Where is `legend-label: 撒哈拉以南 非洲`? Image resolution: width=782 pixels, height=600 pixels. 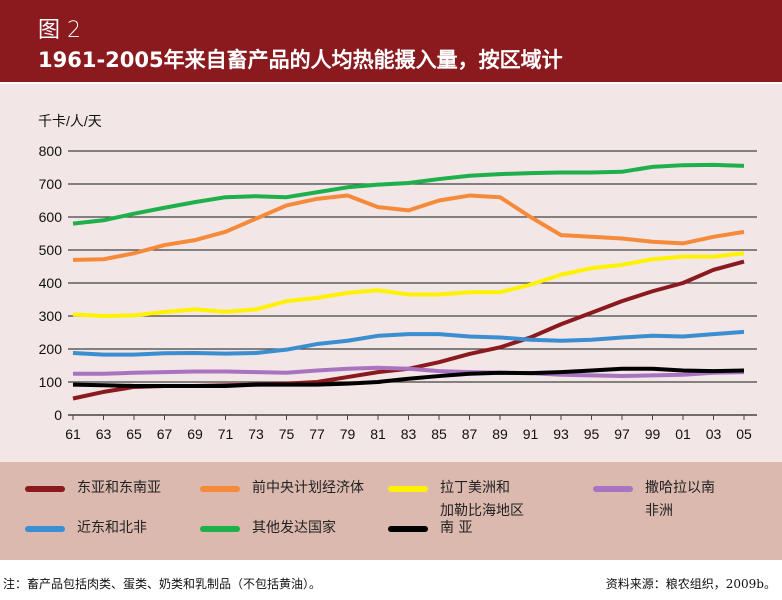
legend-label: 撒哈拉以南 非洲 is located at coordinates (680, 500).